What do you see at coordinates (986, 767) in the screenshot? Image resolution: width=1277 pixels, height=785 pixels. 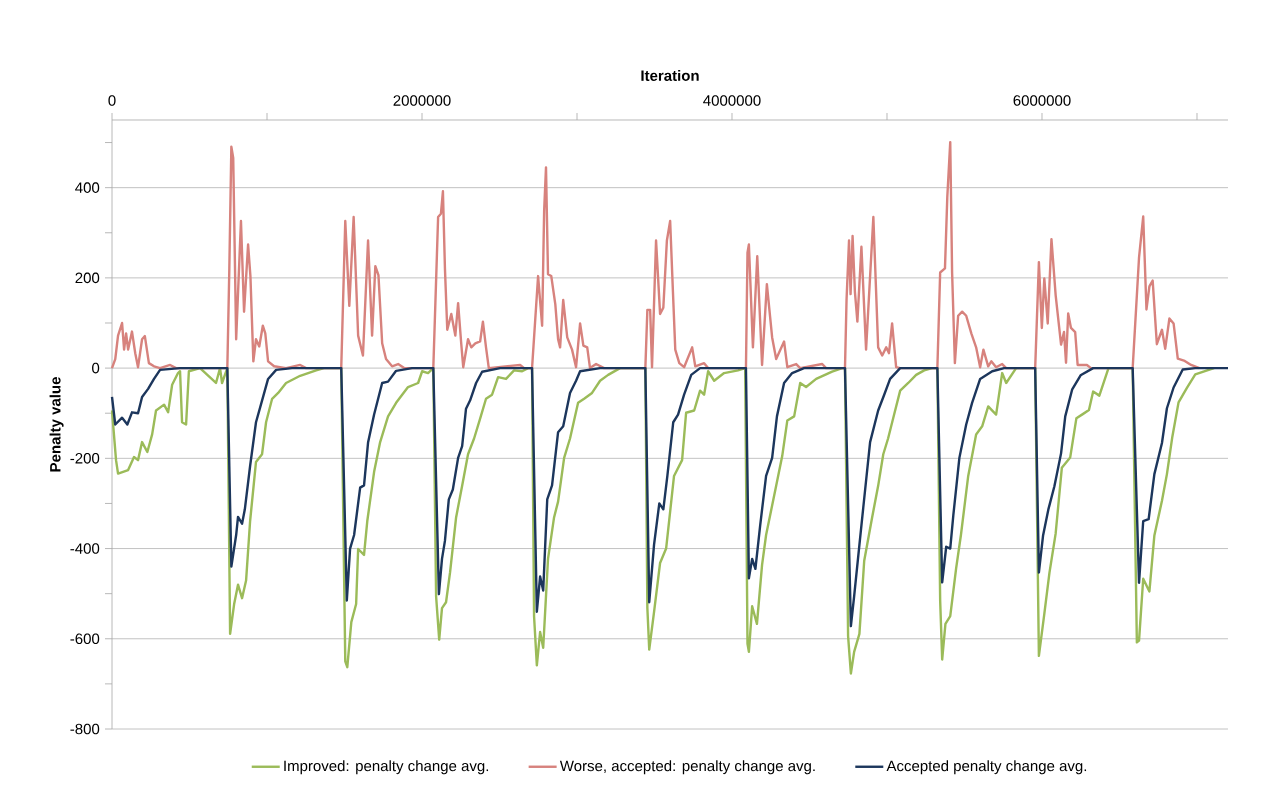 I see `legend-label: Accepted penalty change avg.` at bounding box center [986, 767].